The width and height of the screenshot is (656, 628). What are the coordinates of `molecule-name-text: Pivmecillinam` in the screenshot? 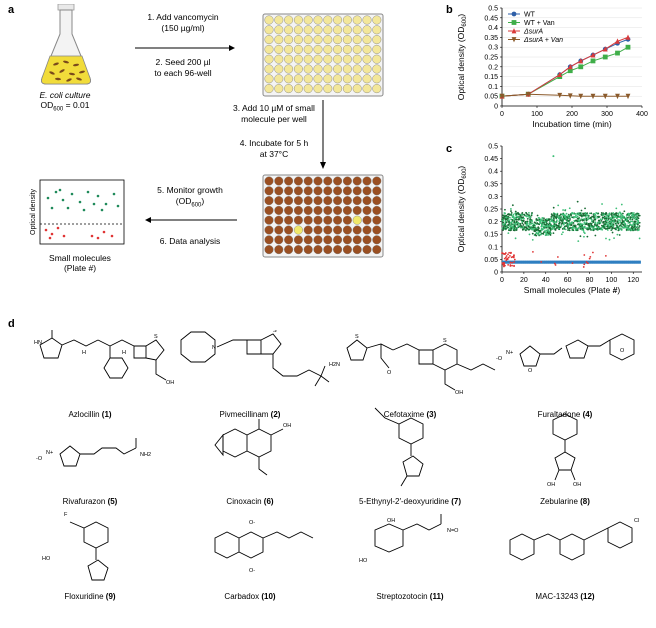 It's located at (245, 414).